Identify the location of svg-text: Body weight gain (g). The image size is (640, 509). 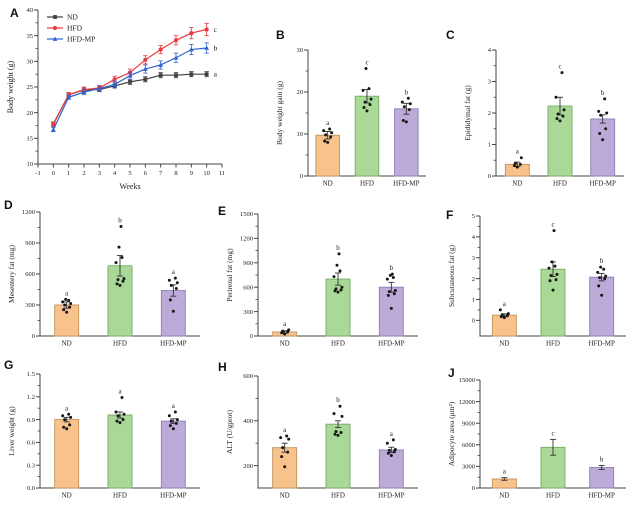
(279, 113).